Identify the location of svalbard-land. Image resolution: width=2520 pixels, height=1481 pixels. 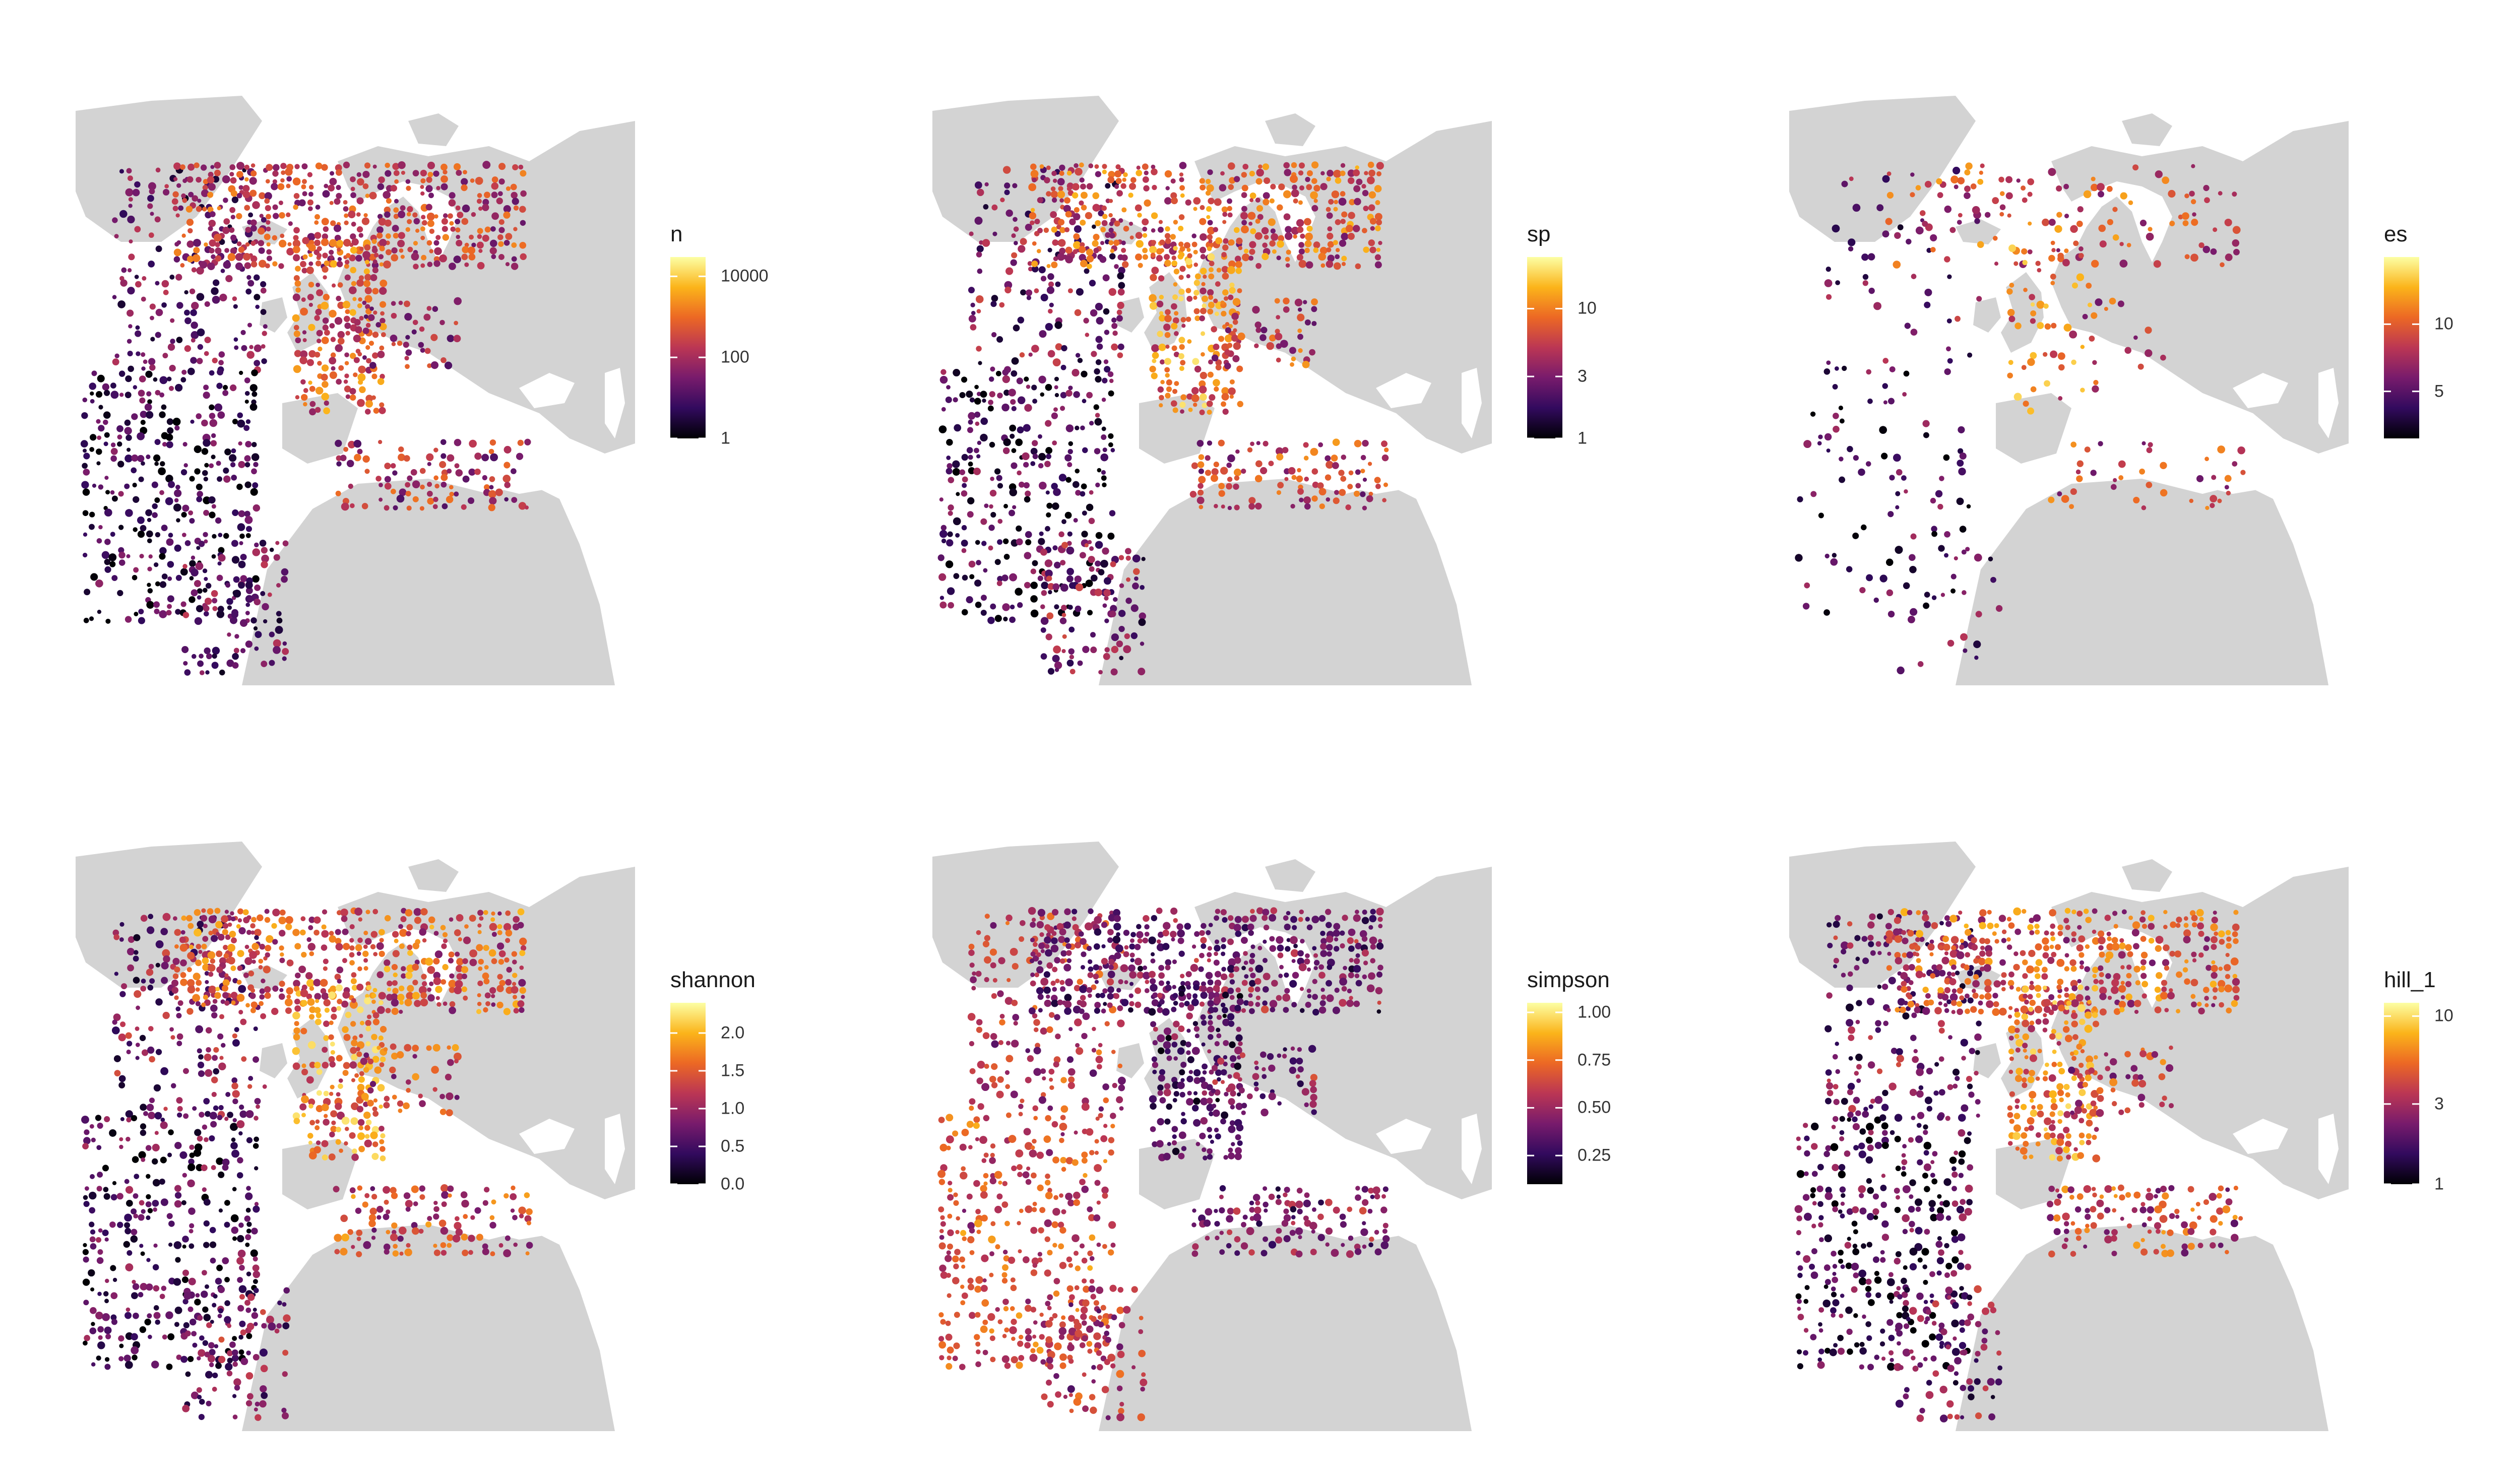
(2147, 129).